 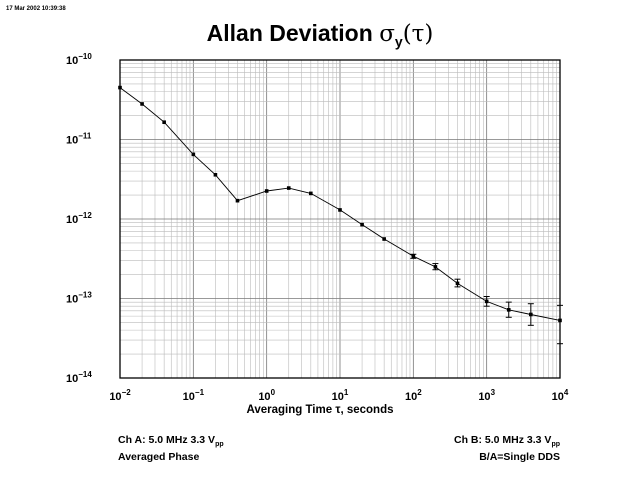 I want to click on y-tick-label: 10−11, so click(x=79, y=139).